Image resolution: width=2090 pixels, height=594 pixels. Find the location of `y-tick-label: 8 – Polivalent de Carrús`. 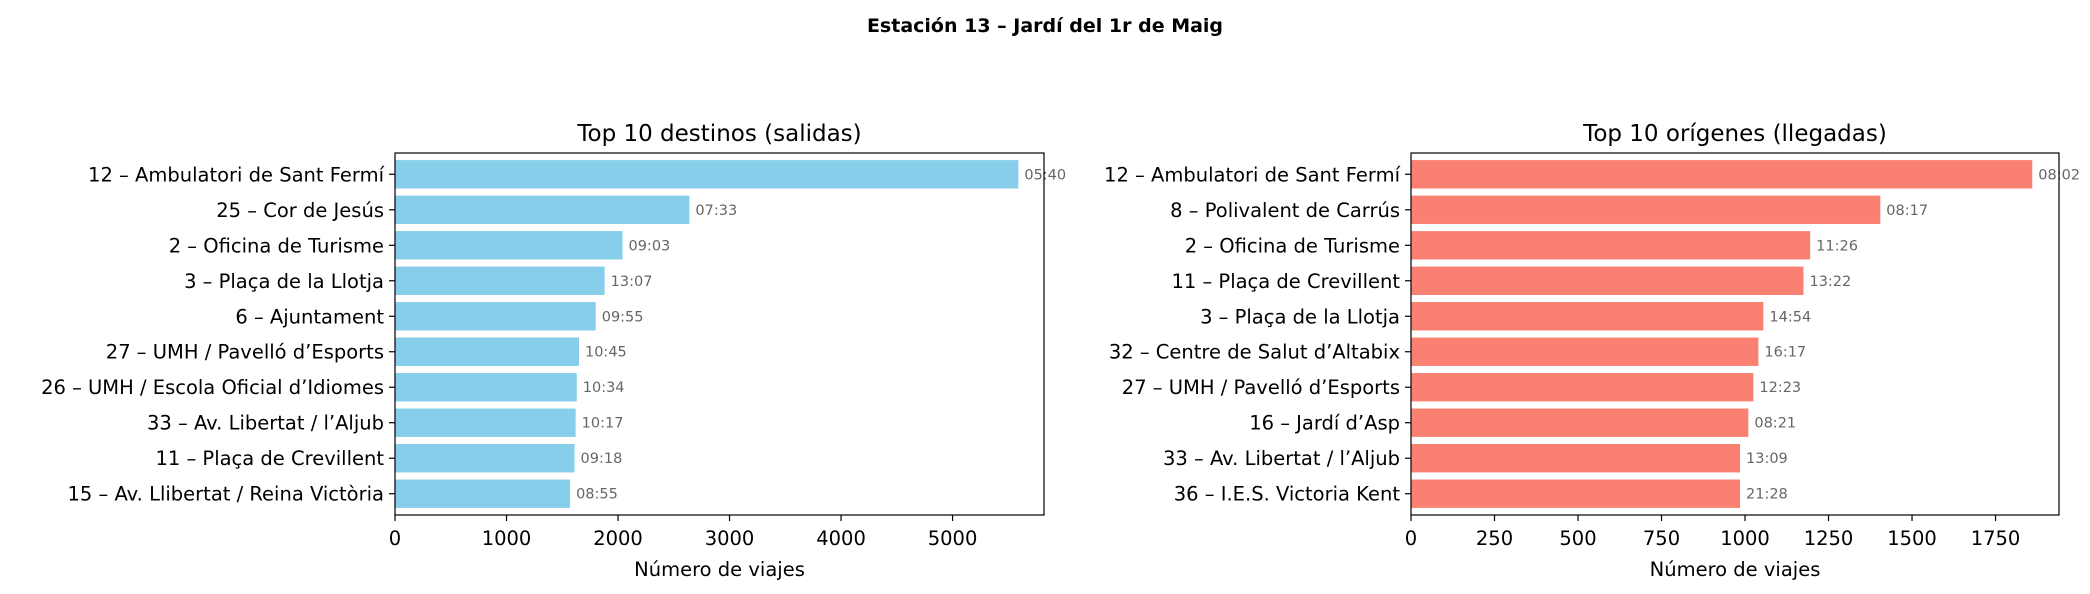

y-tick-label: 8 – Polivalent de Carrús is located at coordinates (1285, 210).